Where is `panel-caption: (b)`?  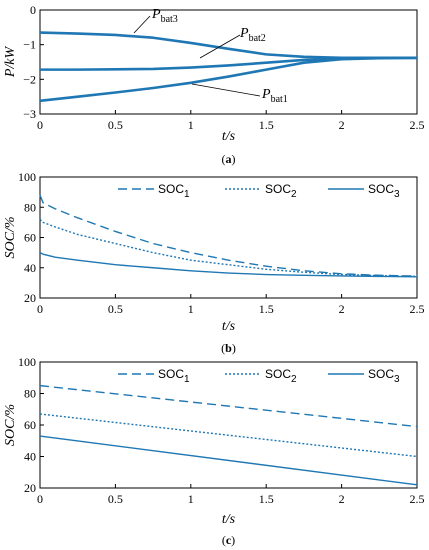
panel-caption: (b) is located at coordinates (228, 348).